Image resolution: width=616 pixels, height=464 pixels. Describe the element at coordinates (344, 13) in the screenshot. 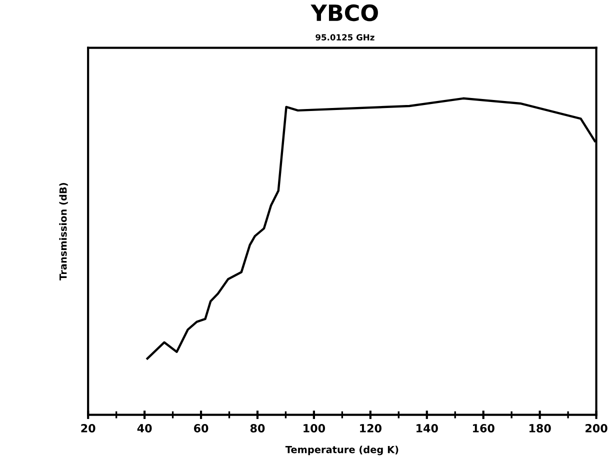

I see `chart-title: YBCO` at that location.